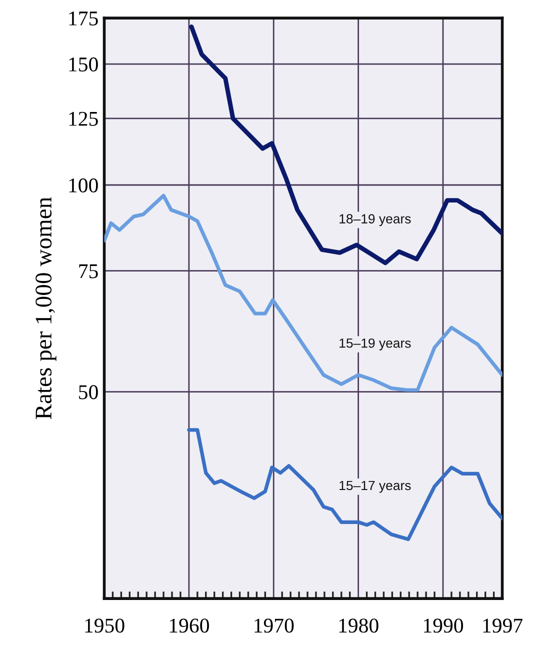 Image resolution: width=543 pixels, height=645 pixels. I want to click on x-tick-label: 1990, so click(444, 625).